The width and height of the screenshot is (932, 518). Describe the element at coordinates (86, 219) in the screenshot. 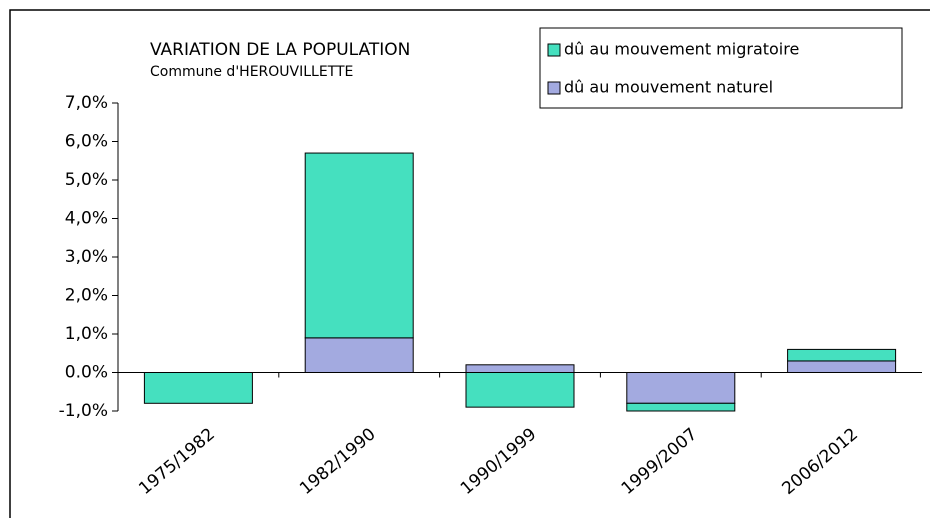

I see `y-tick-label: 4,0%` at that location.